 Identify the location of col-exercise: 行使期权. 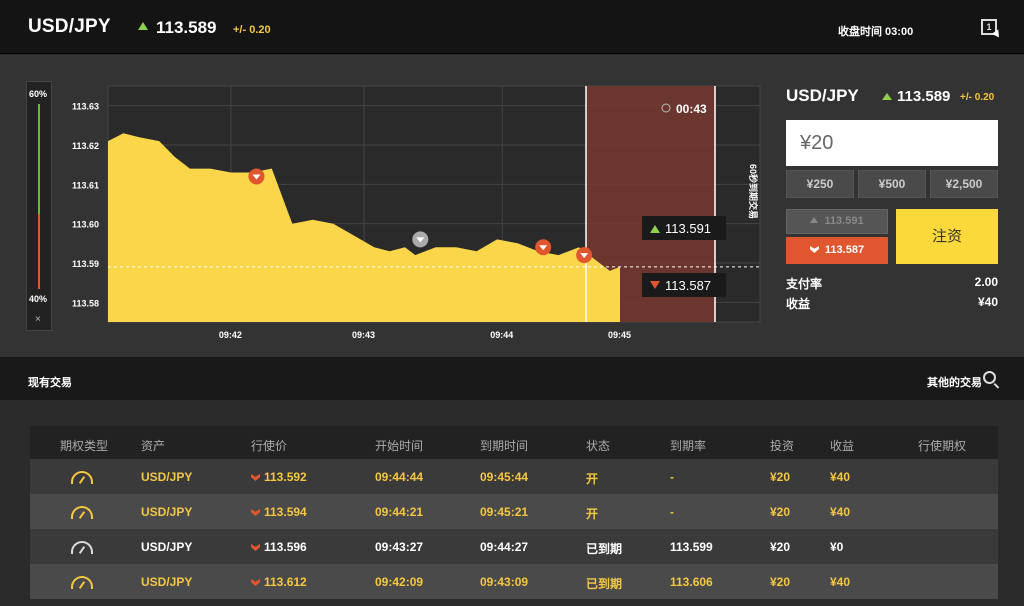
(942, 446).